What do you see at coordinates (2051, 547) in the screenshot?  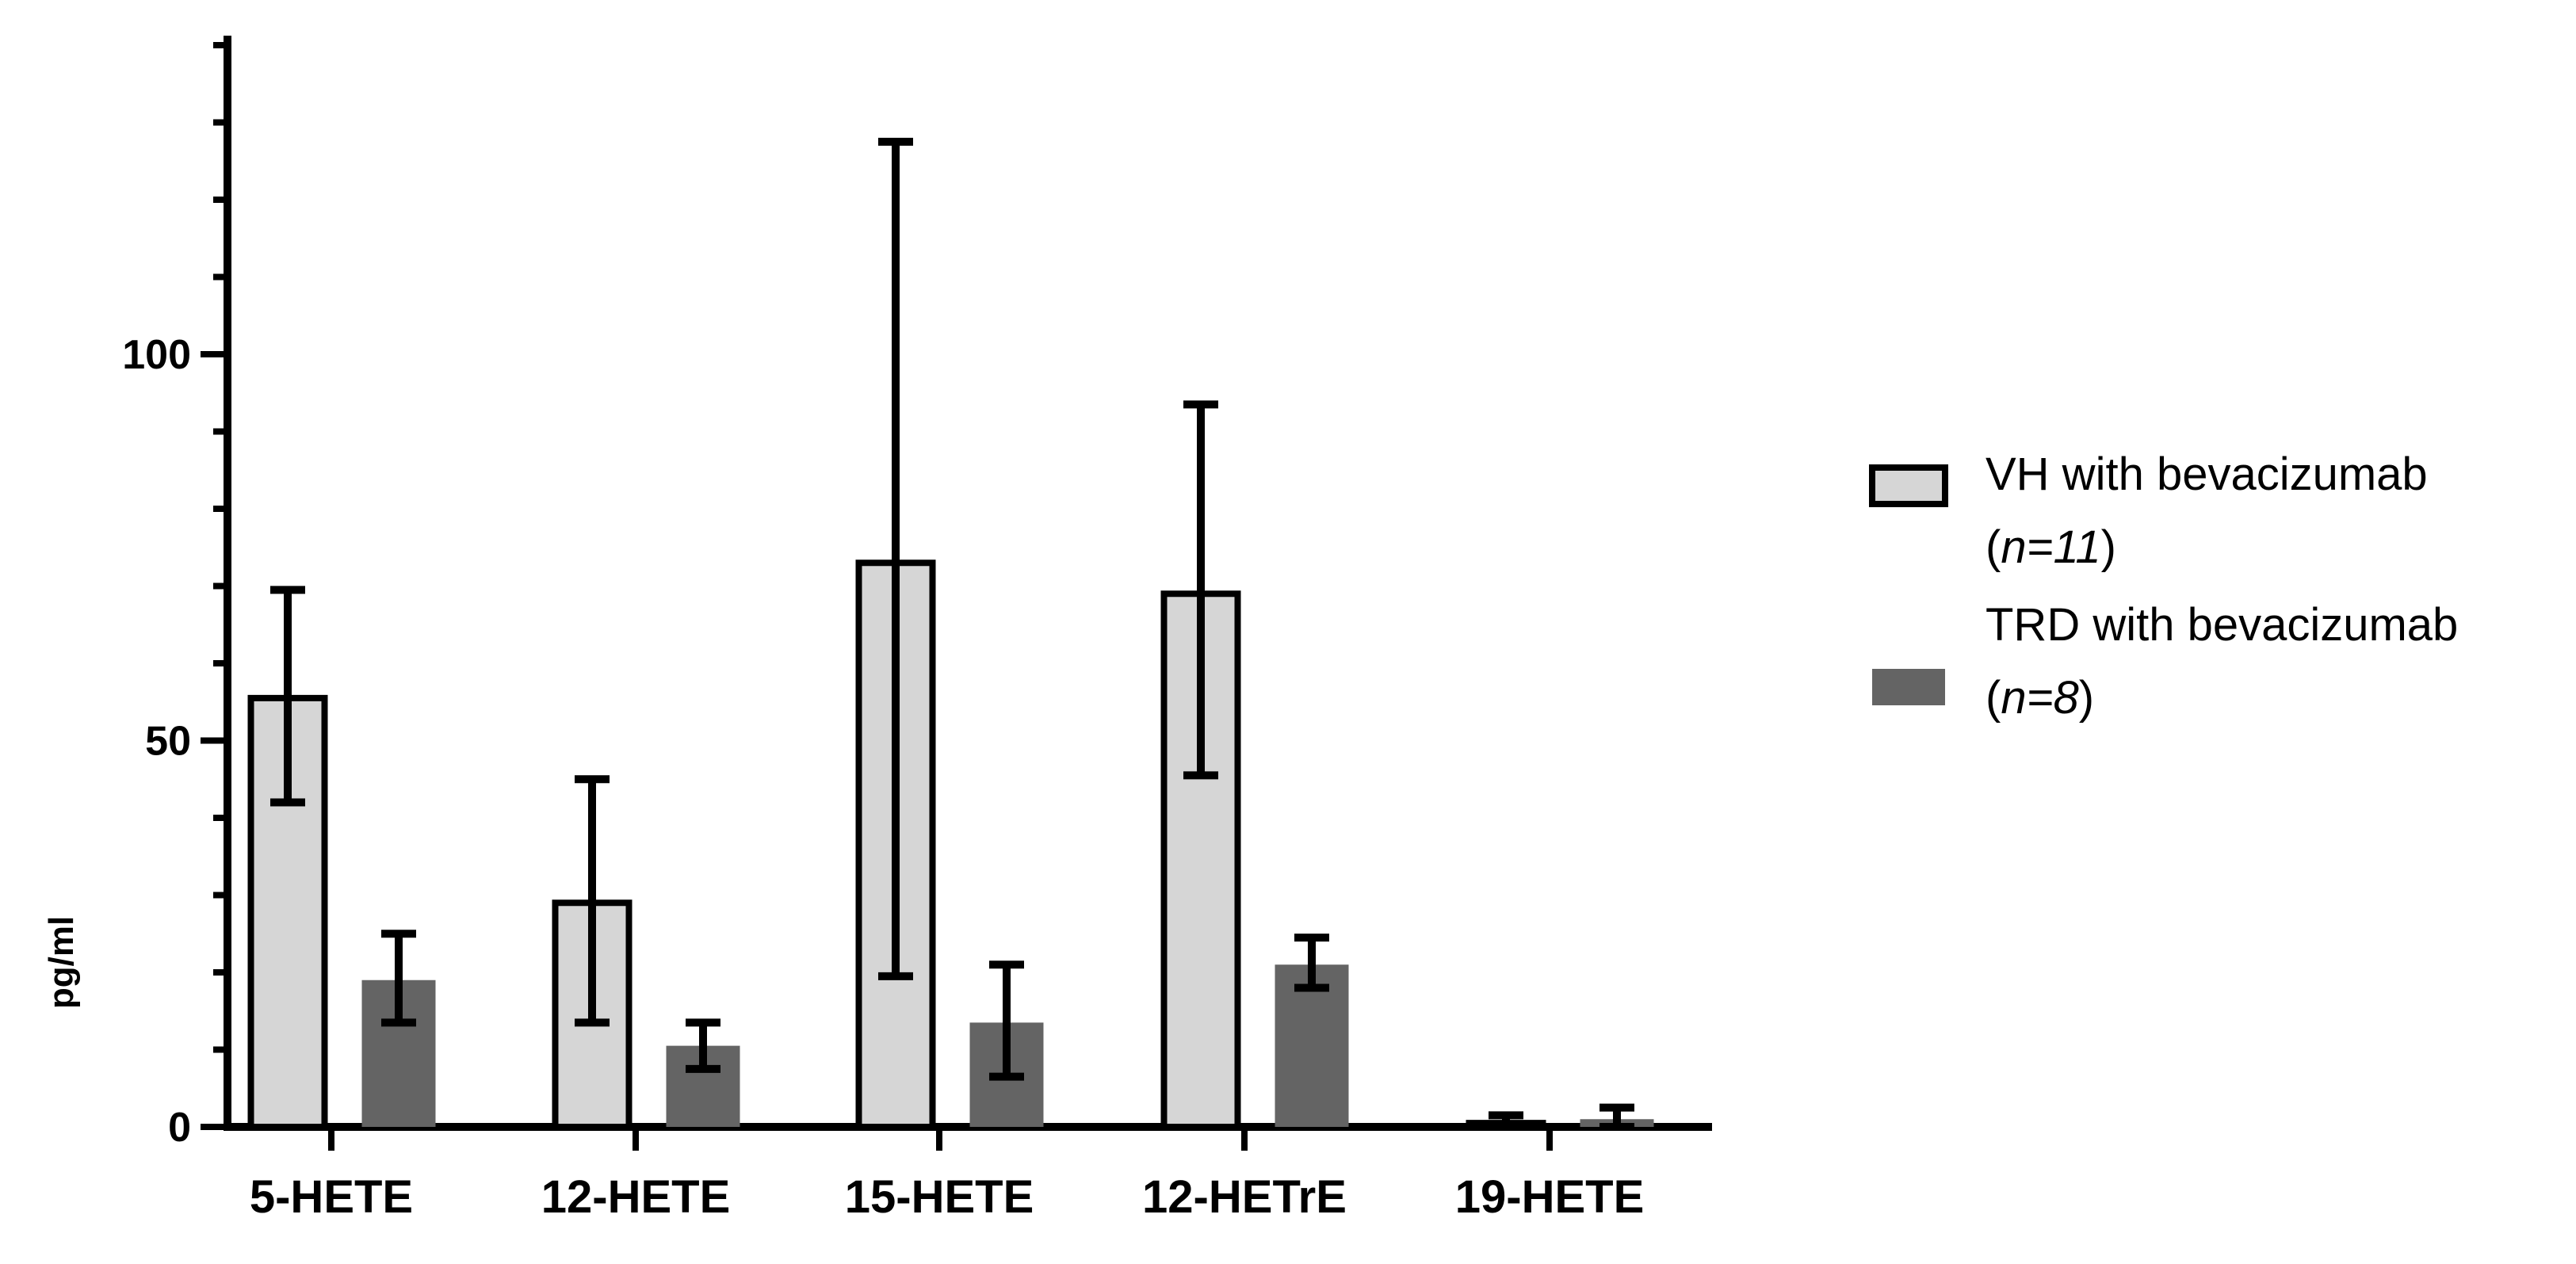 I see `legend-n-vh: (n=11)` at bounding box center [2051, 547].